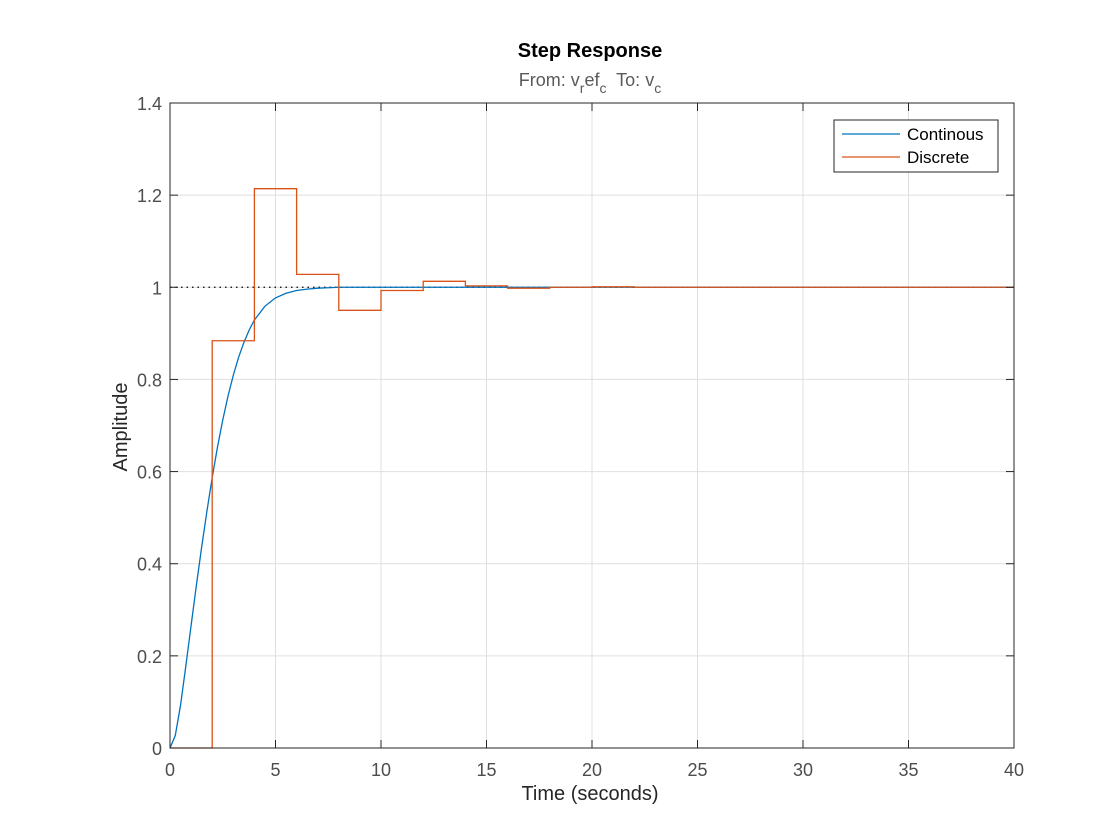 This screenshot has height=840, width=1120. Describe the element at coordinates (157, 749) in the screenshot. I see `y-tick-label: 0` at that location.